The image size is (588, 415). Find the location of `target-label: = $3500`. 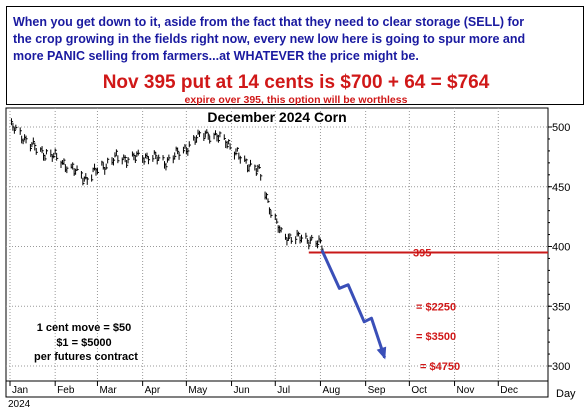

target-label: = $3500 is located at coordinates (436, 337).